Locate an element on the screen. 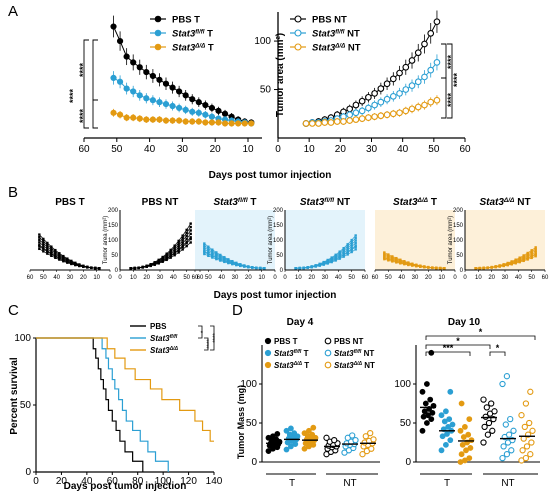  panel-label-b: B is located at coordinates (13, 192).